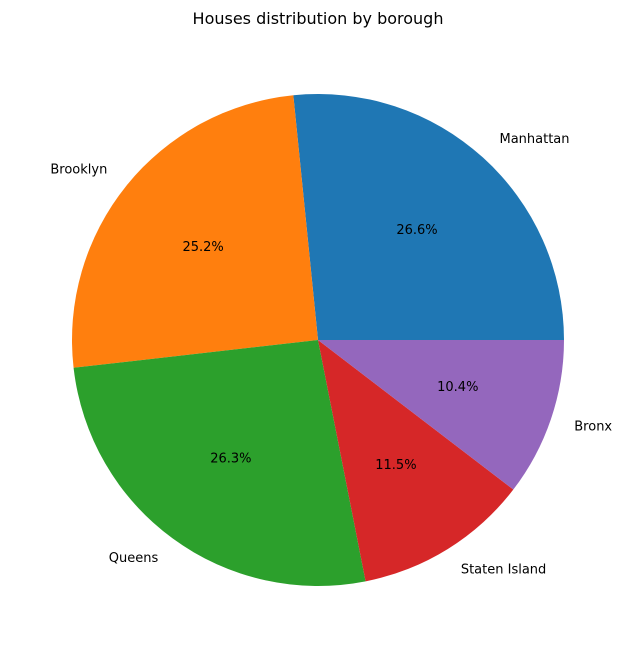  What do you see at coordinates (202, 247) in the screenshot?
I see `slice-percent-brooklyn: 25.2%` at bounding box center [202, 247].